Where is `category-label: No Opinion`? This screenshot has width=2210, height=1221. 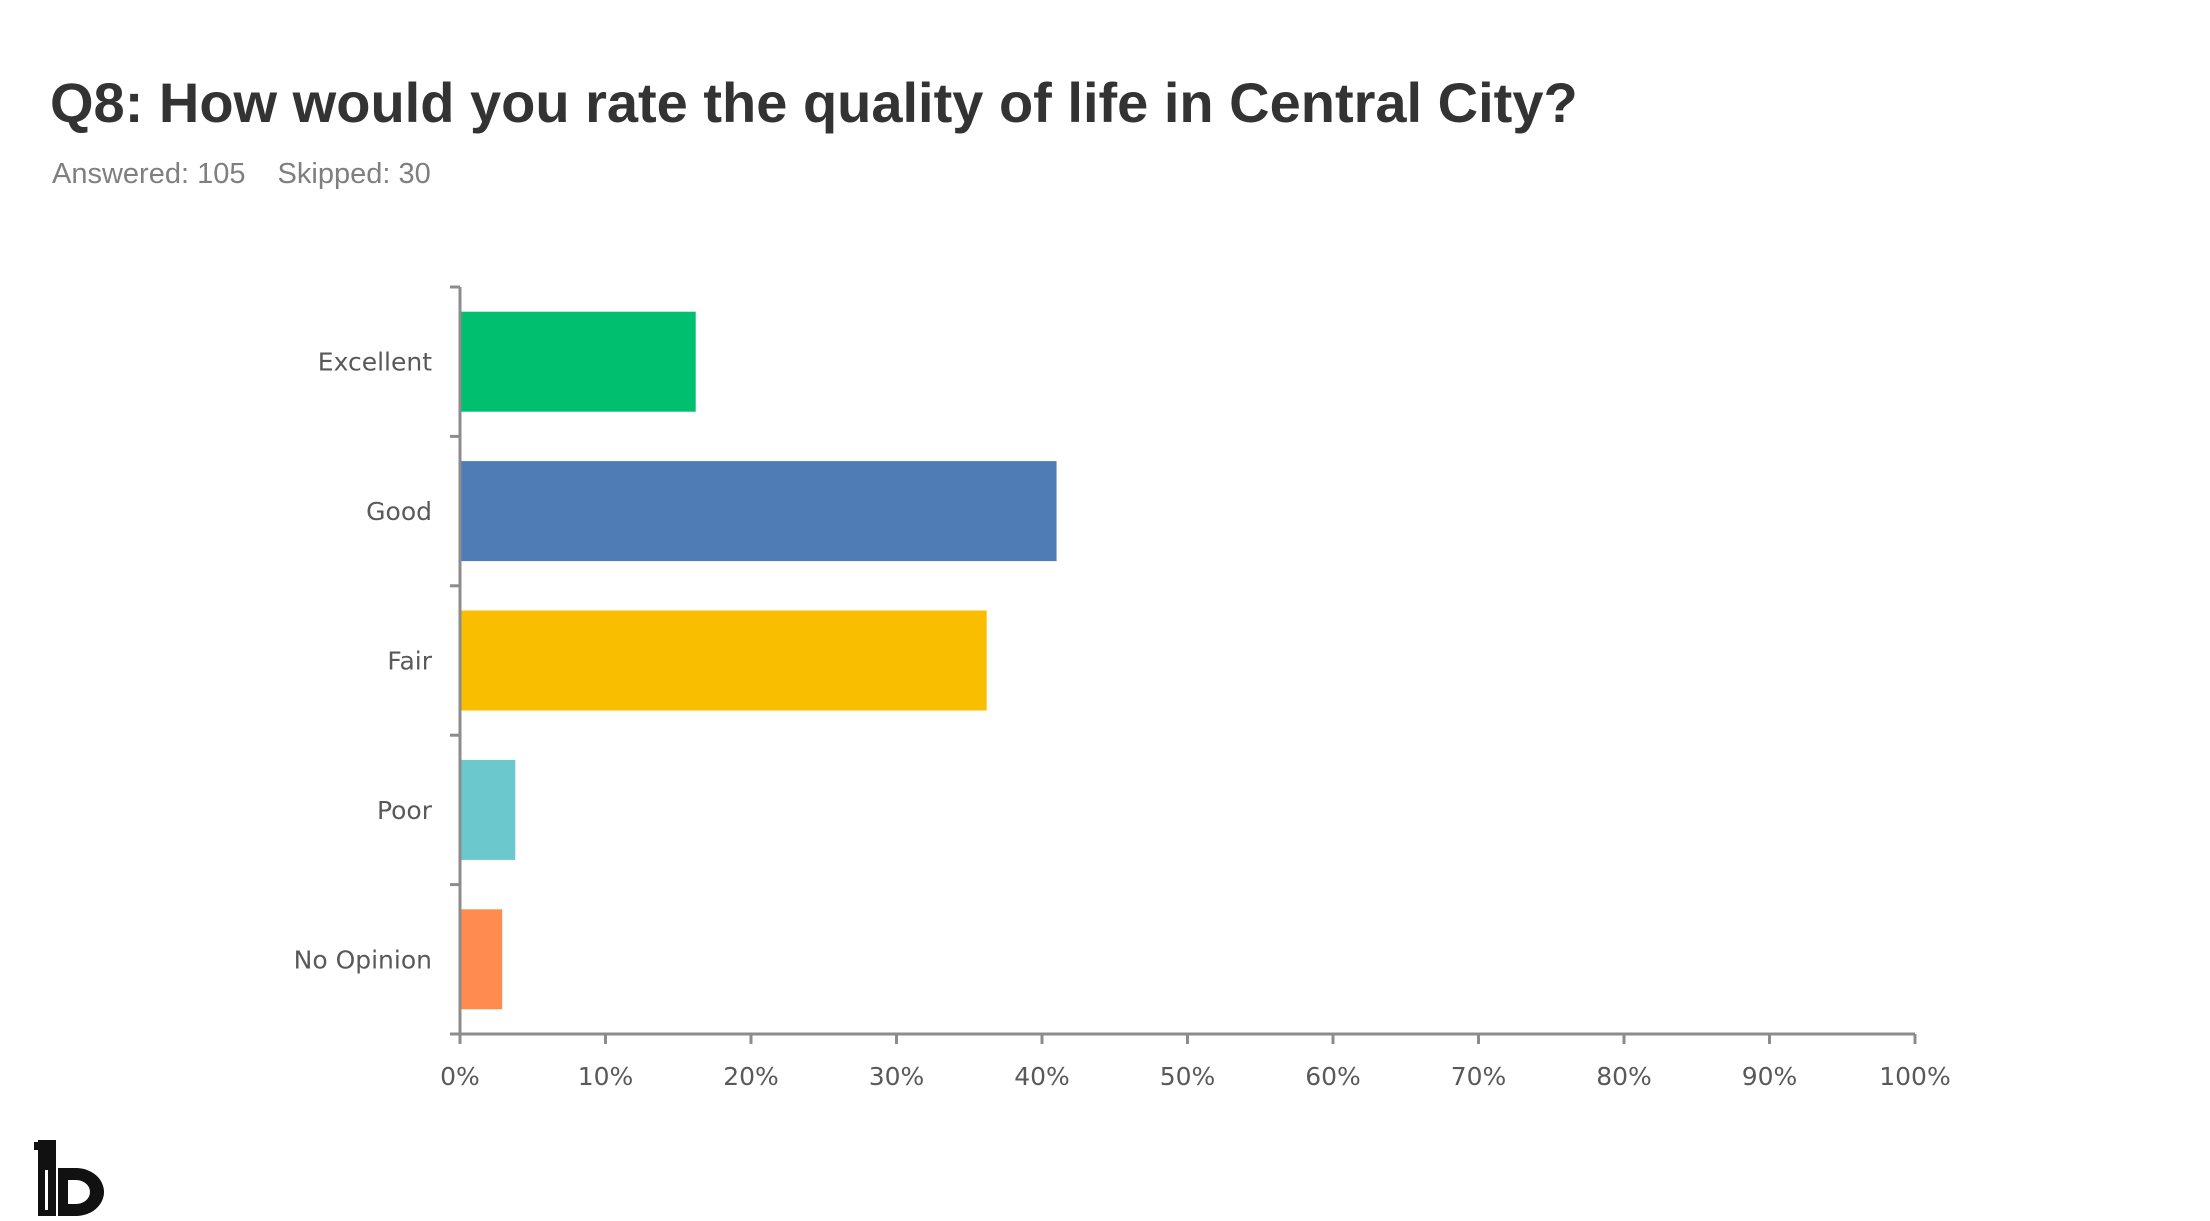 category-label: No Opinion is located at coordinates (363, 959).